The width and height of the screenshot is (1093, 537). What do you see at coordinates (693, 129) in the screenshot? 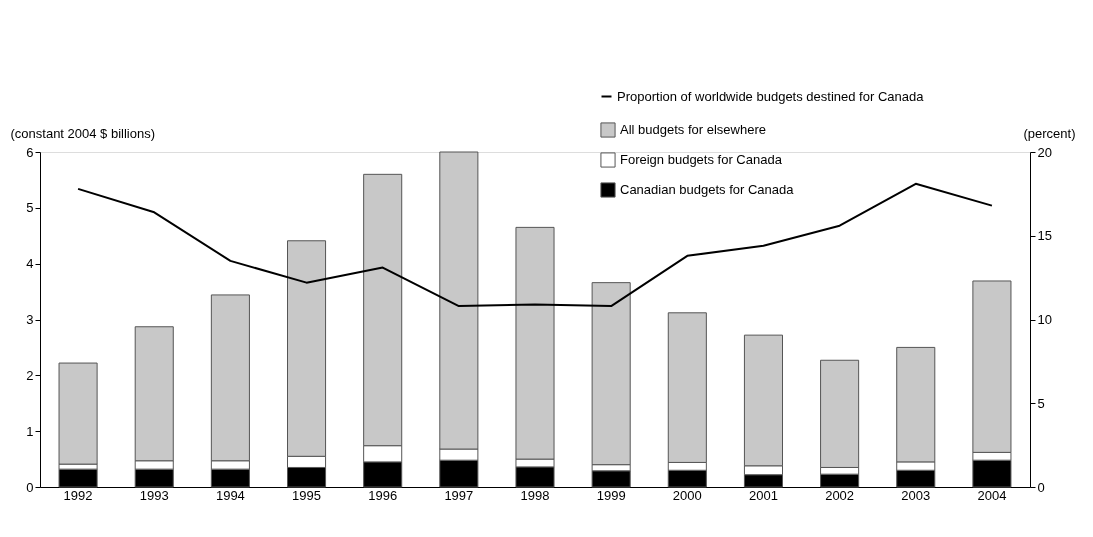
I see `legend-label: All budgets for elsewhere` at bounding box center [693, 129].